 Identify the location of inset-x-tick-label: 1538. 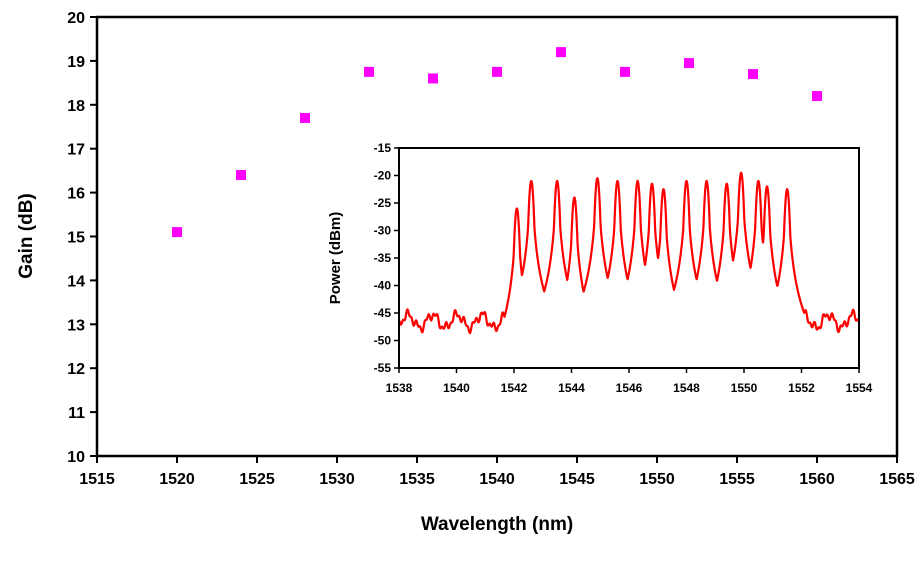
(399, 388).